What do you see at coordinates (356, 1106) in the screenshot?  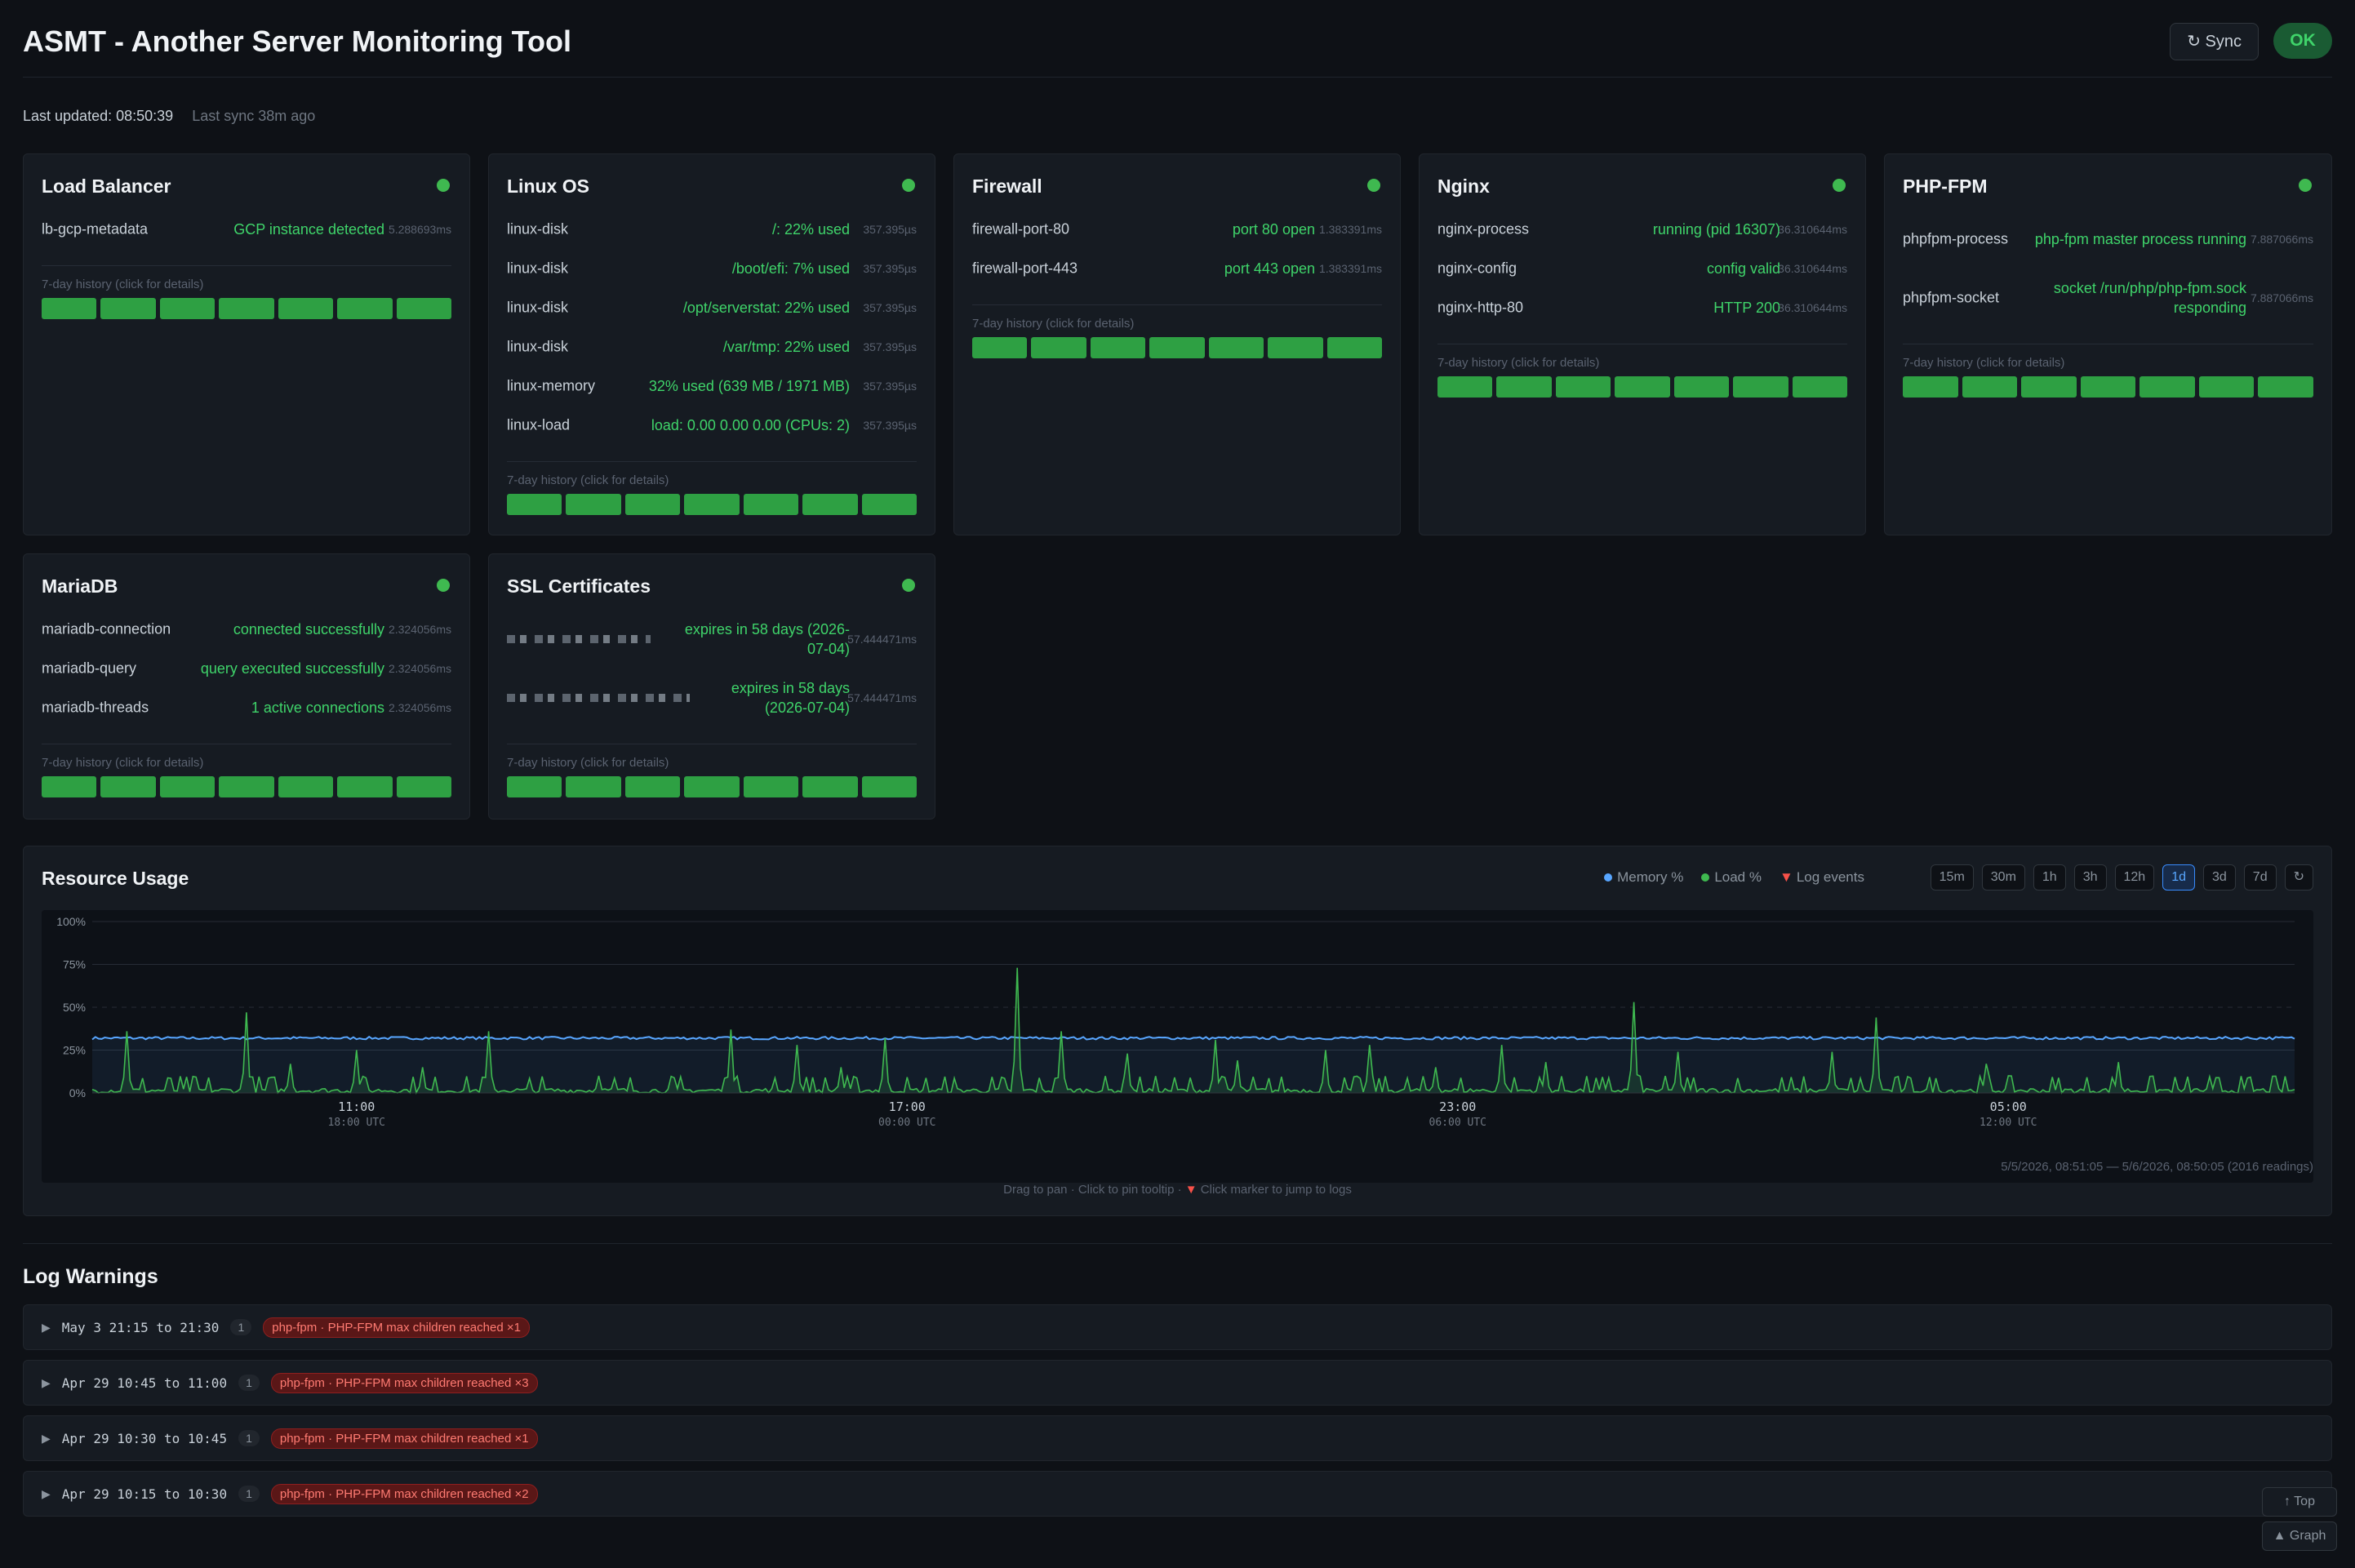 I see `x-tick-label: 11:00` at bounding box center [356, 1106].